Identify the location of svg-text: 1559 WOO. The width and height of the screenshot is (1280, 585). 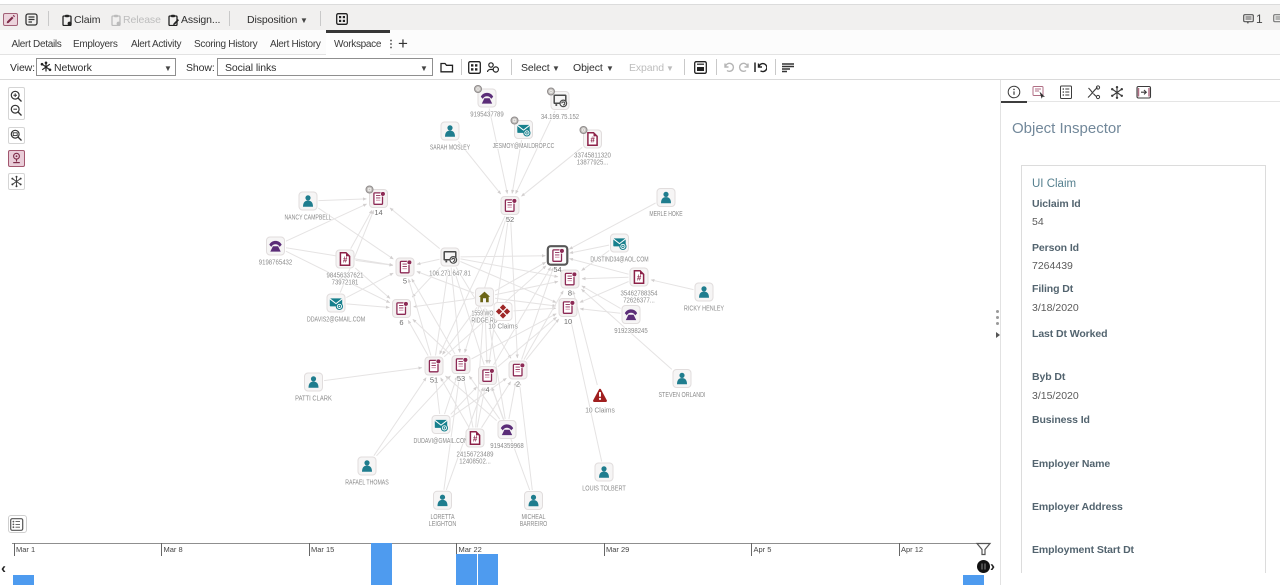
(485, 313).